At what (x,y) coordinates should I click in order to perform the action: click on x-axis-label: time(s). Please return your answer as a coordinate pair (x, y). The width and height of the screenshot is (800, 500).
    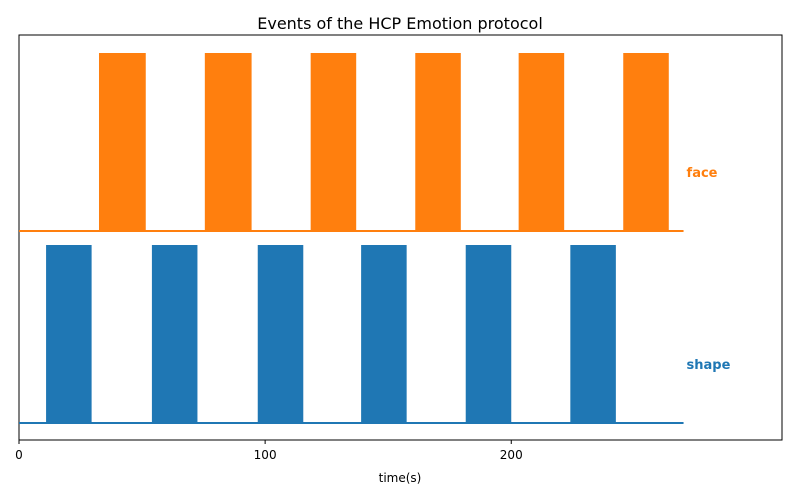
    Looking at the image, I should click on (400, 478).